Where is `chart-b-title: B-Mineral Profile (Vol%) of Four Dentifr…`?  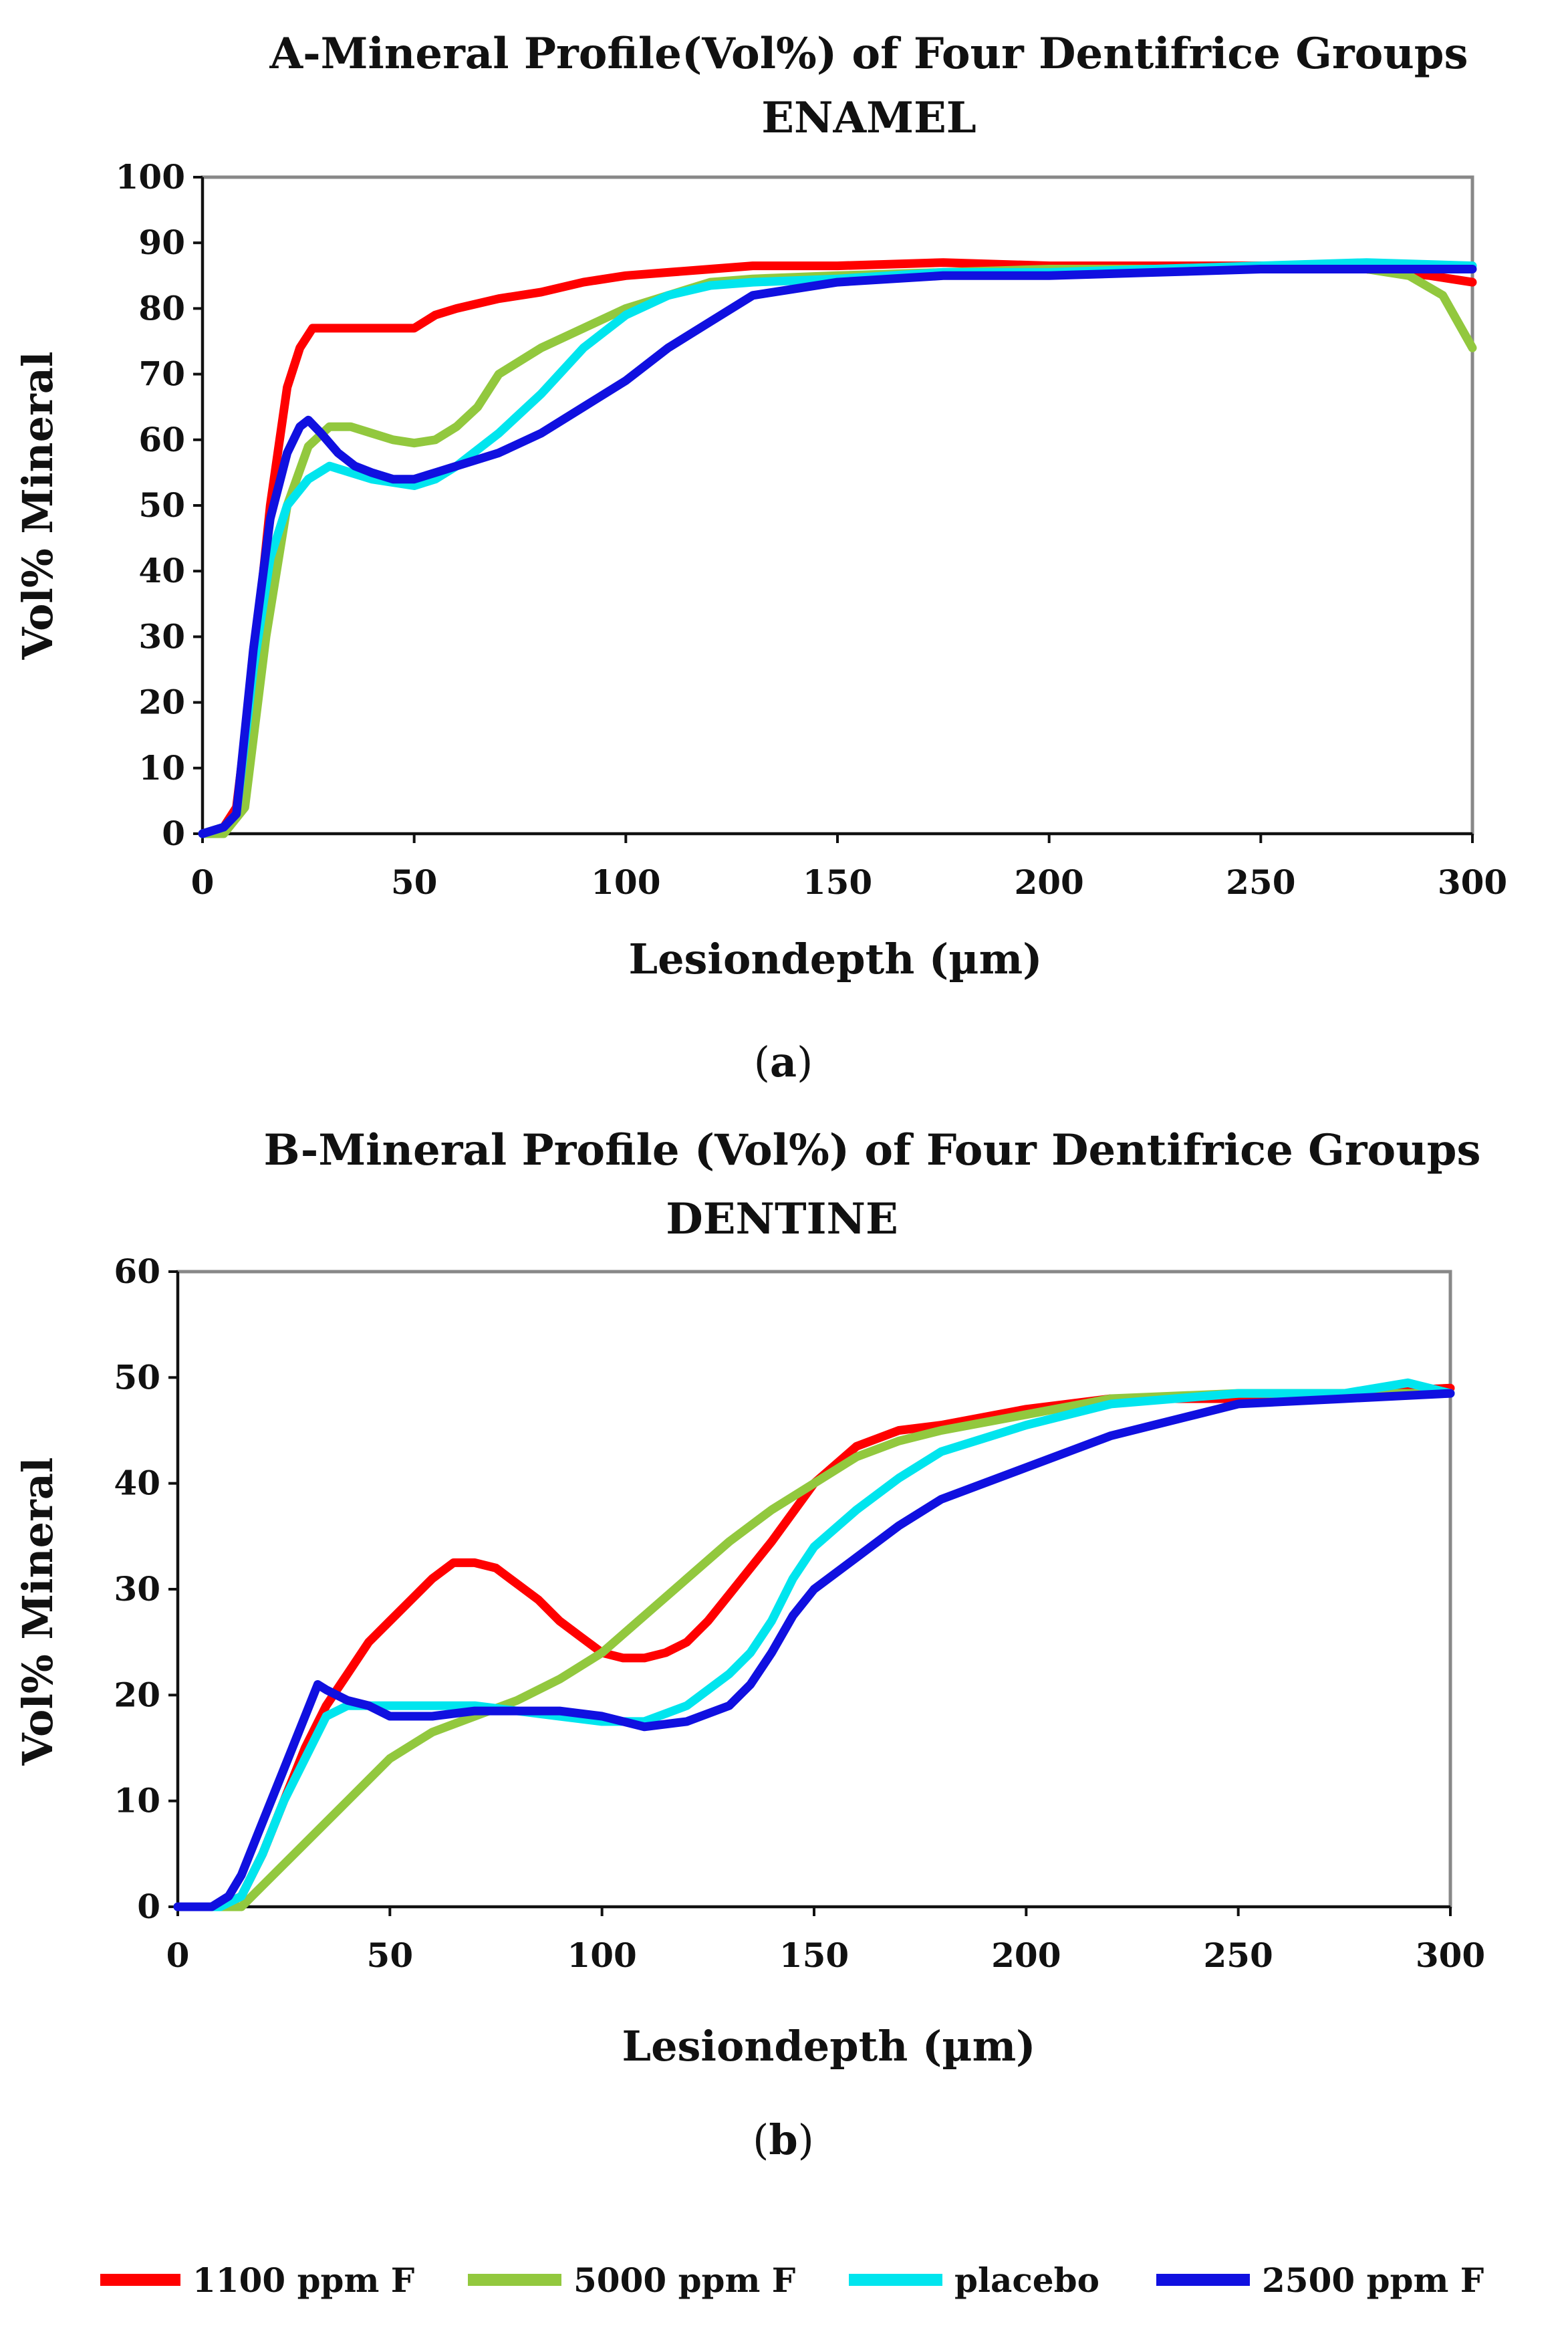
chart-b-title: B-Mineral Profile (Vol%) of Four Dentifr… is located at coordinates (872, 1150).